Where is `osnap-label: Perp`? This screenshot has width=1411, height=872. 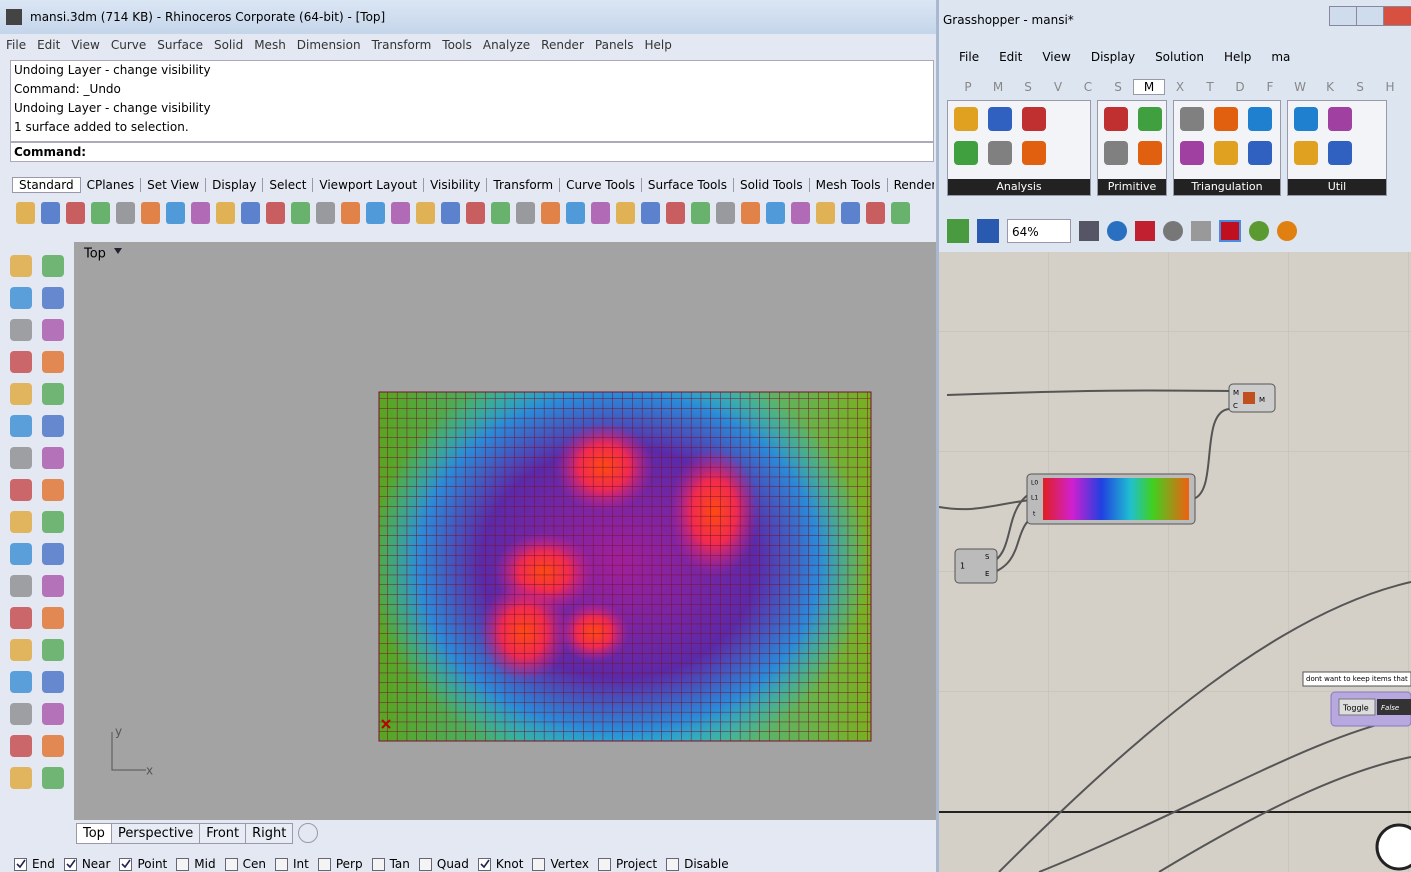 osnap-label: Perp is located at coordinates (349, 864).